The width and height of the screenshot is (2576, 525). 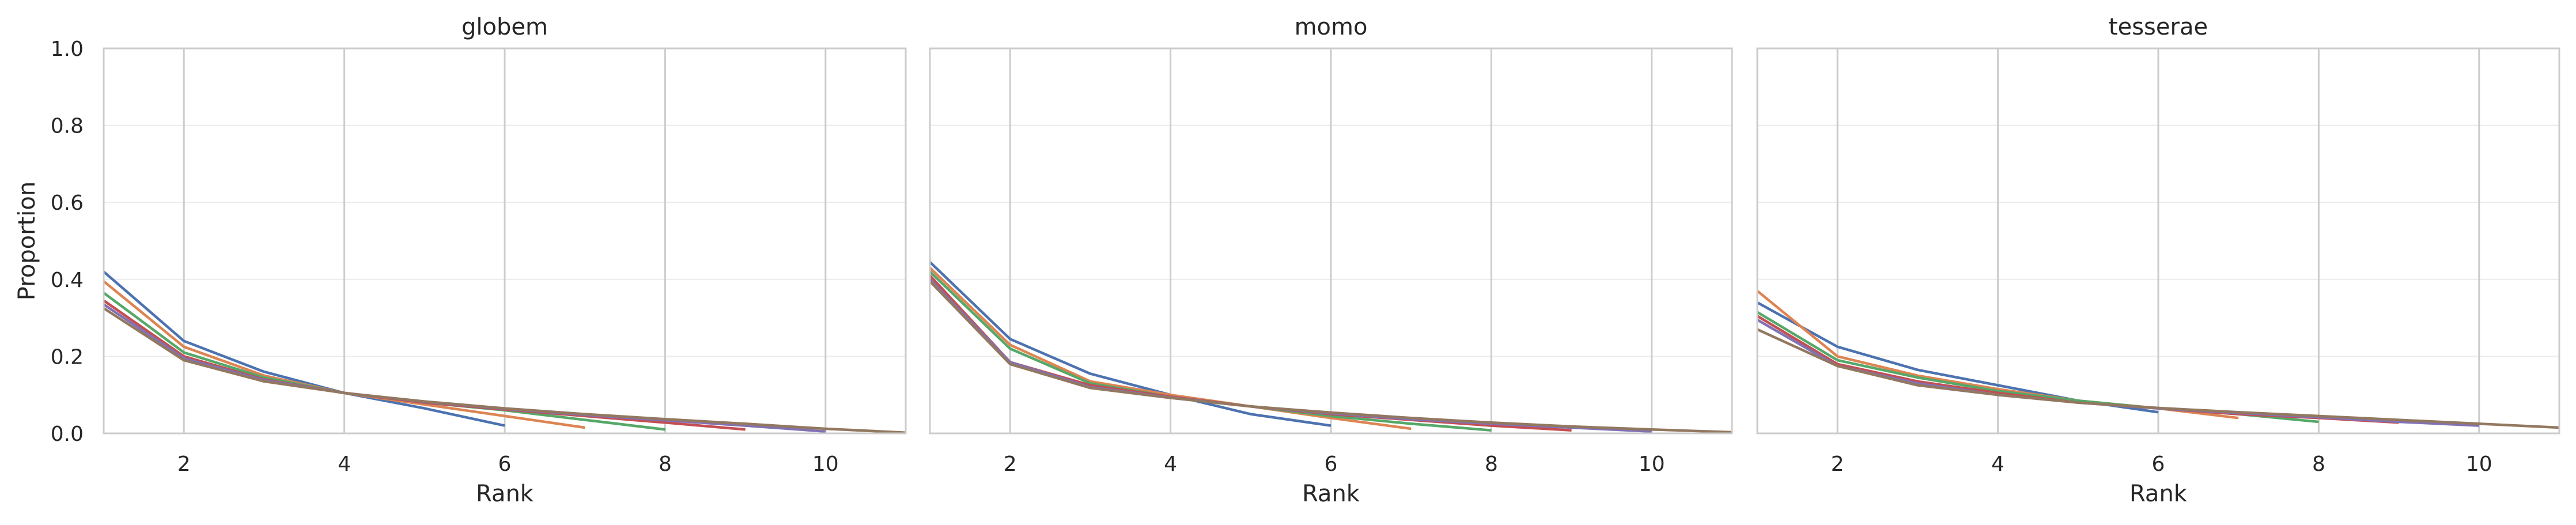 I want to click on panel-title: momo, so click(x=1331, y=27).